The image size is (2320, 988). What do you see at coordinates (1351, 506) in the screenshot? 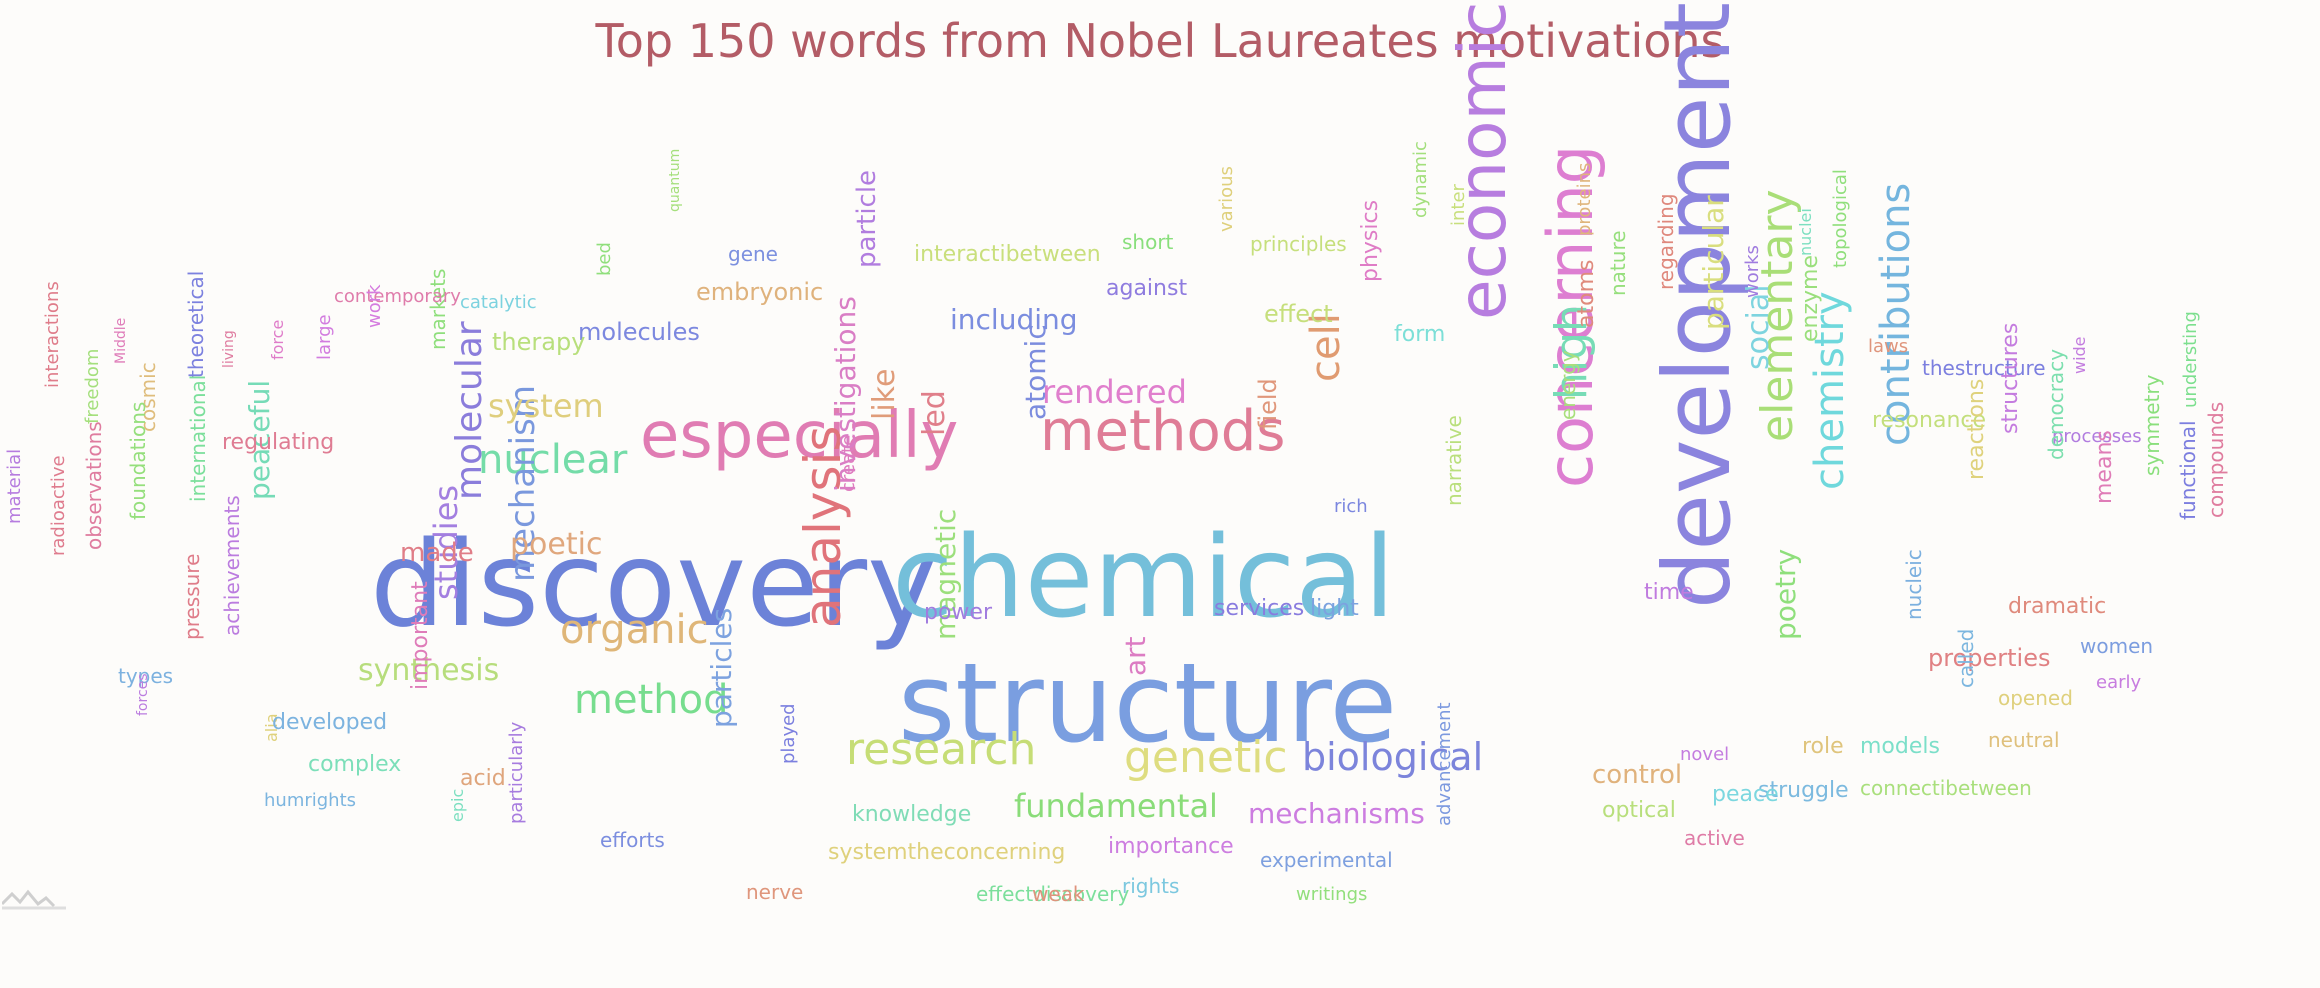
I see `word-98: rich` at bounding box center [1351, 506].